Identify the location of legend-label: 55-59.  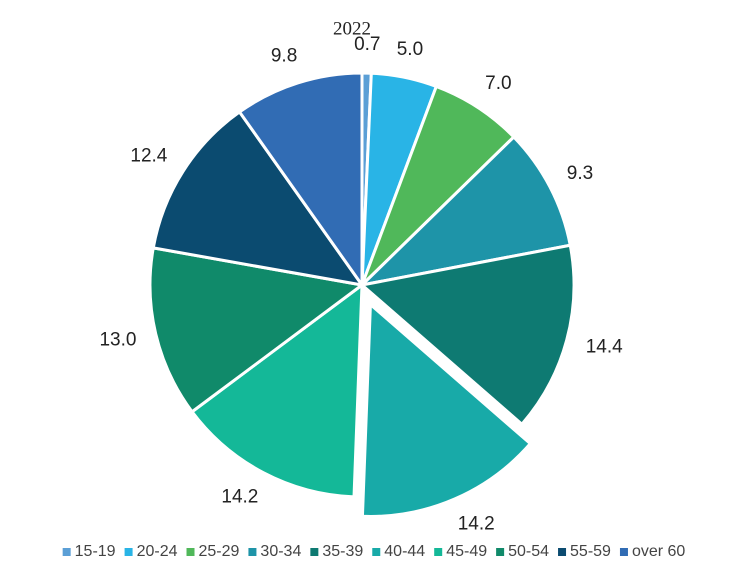
(590, 551).